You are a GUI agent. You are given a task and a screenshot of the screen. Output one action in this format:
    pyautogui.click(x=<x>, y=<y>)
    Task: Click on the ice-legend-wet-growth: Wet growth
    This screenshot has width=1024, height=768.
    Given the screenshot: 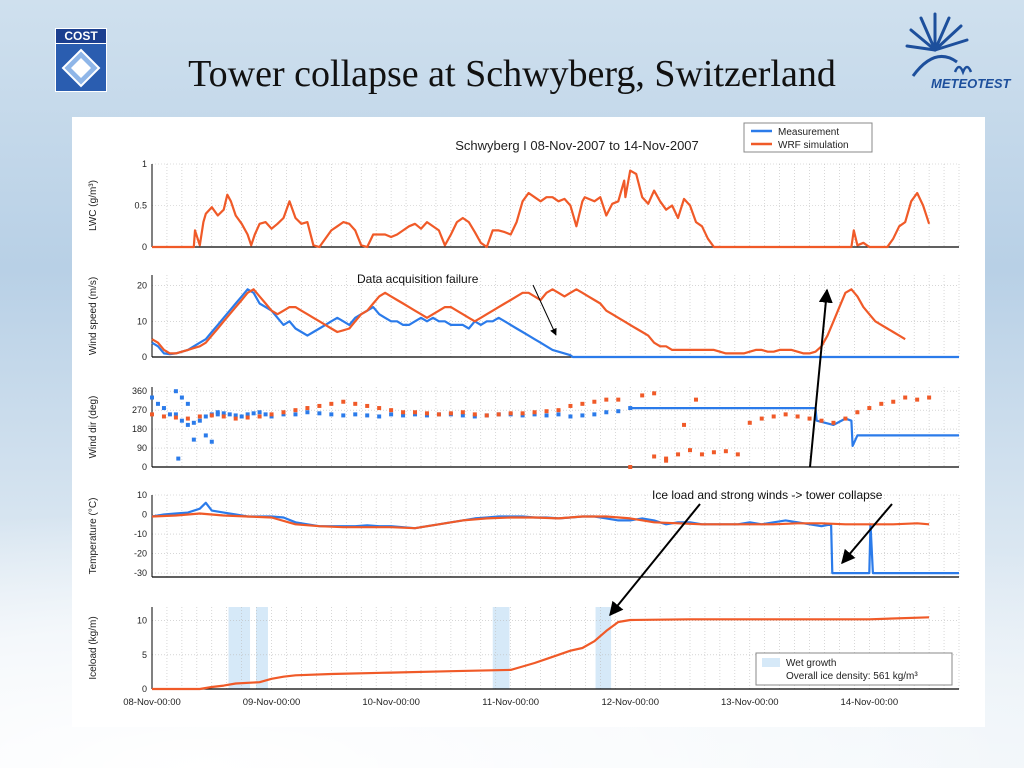 What is the action you would take?
    pyautogui.click(x=811, y=663)
    